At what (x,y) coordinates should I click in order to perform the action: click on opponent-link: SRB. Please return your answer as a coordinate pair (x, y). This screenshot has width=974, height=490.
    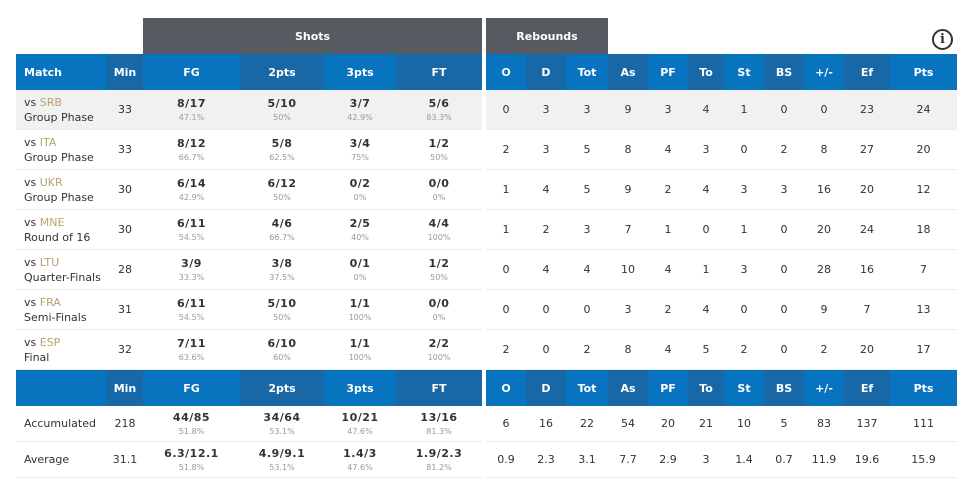
    Looking at the image, I should click on (50, 102).